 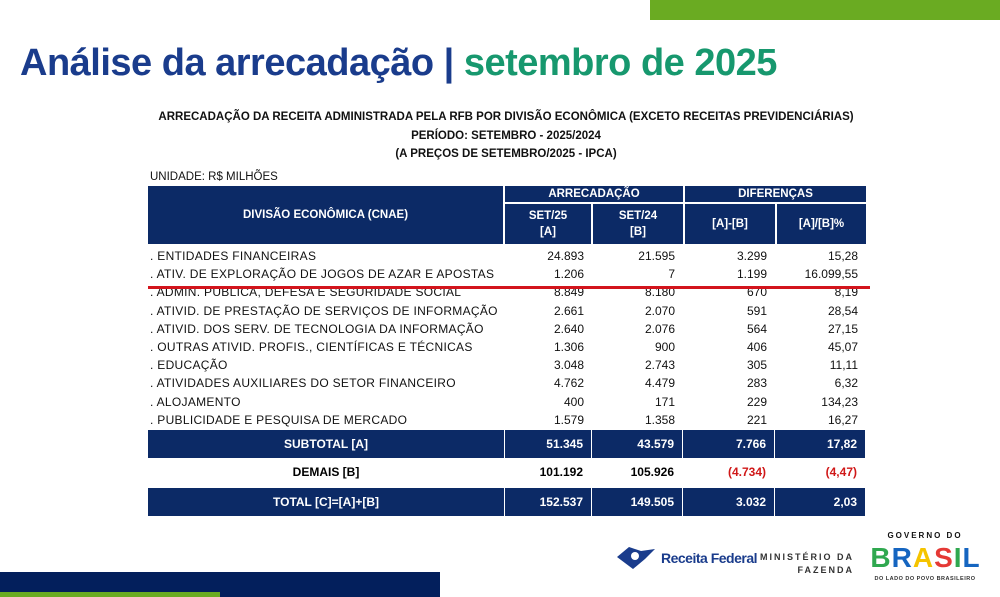 What do you see at coordinates (548, 472) in the screenshot?
I see `demais-a: 101.192` at bounding box center [548, 472].